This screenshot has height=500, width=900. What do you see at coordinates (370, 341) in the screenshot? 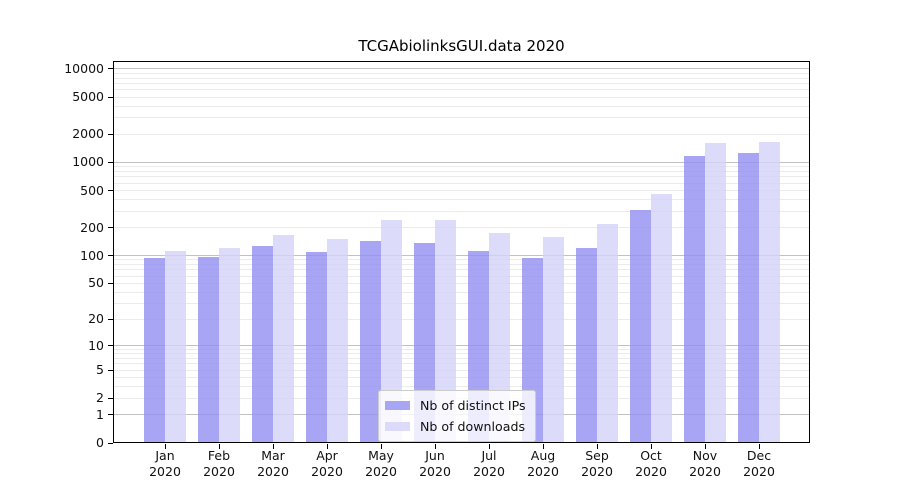
I see `bar-distinct-ips-may` at bounding box center [370, 341].